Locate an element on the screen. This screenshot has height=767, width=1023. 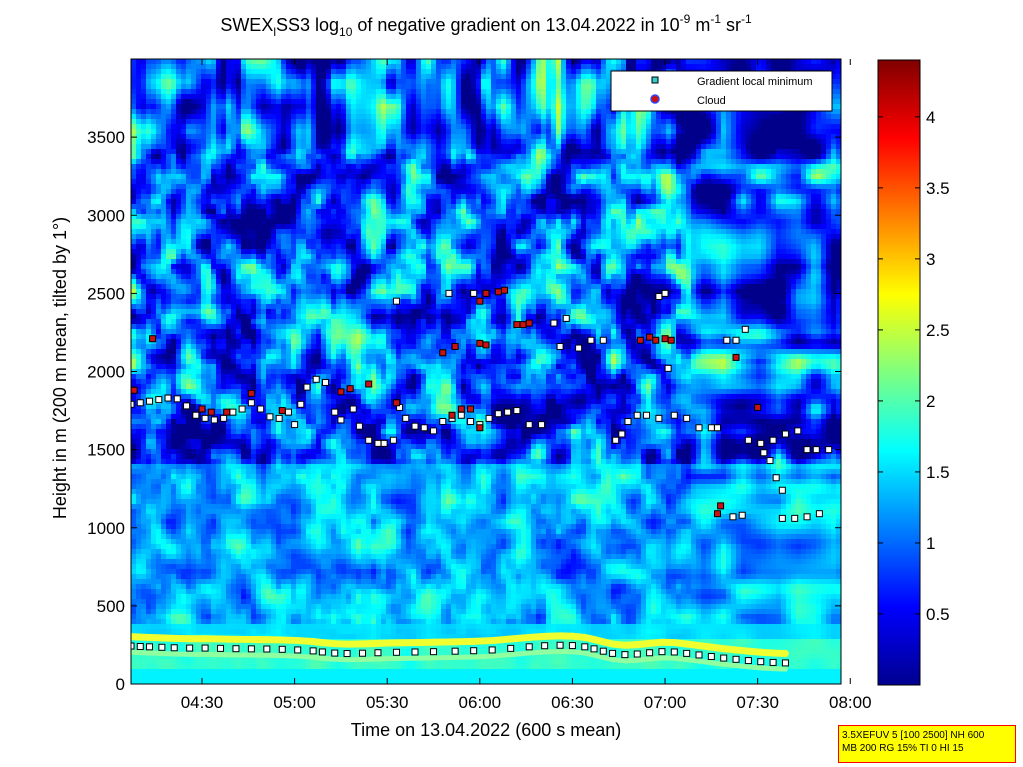
y-axis-label: Height in m (200 m mean, tilted by 1°) is located at coordinates (60, 368).